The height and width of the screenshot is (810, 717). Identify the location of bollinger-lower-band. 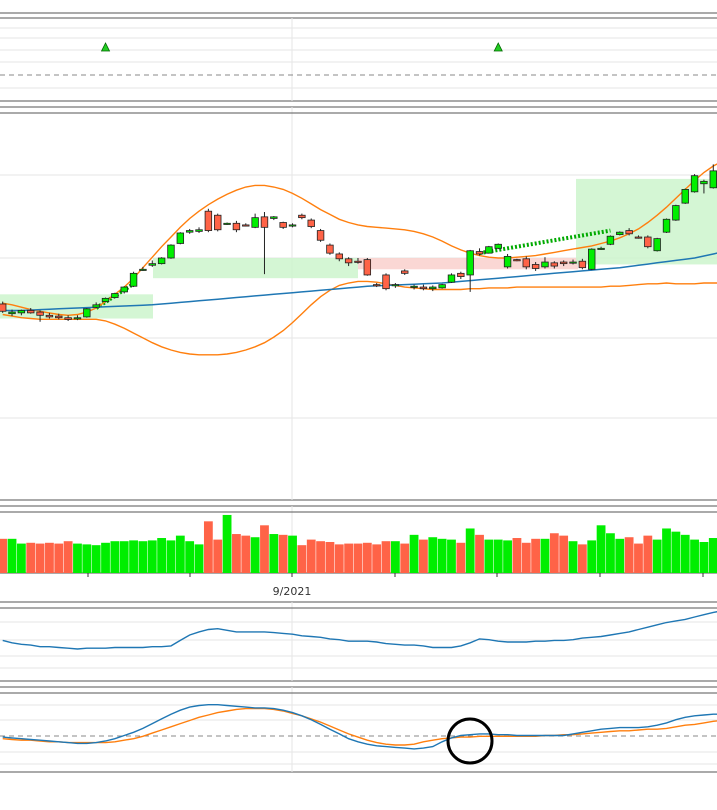
(359, 318).